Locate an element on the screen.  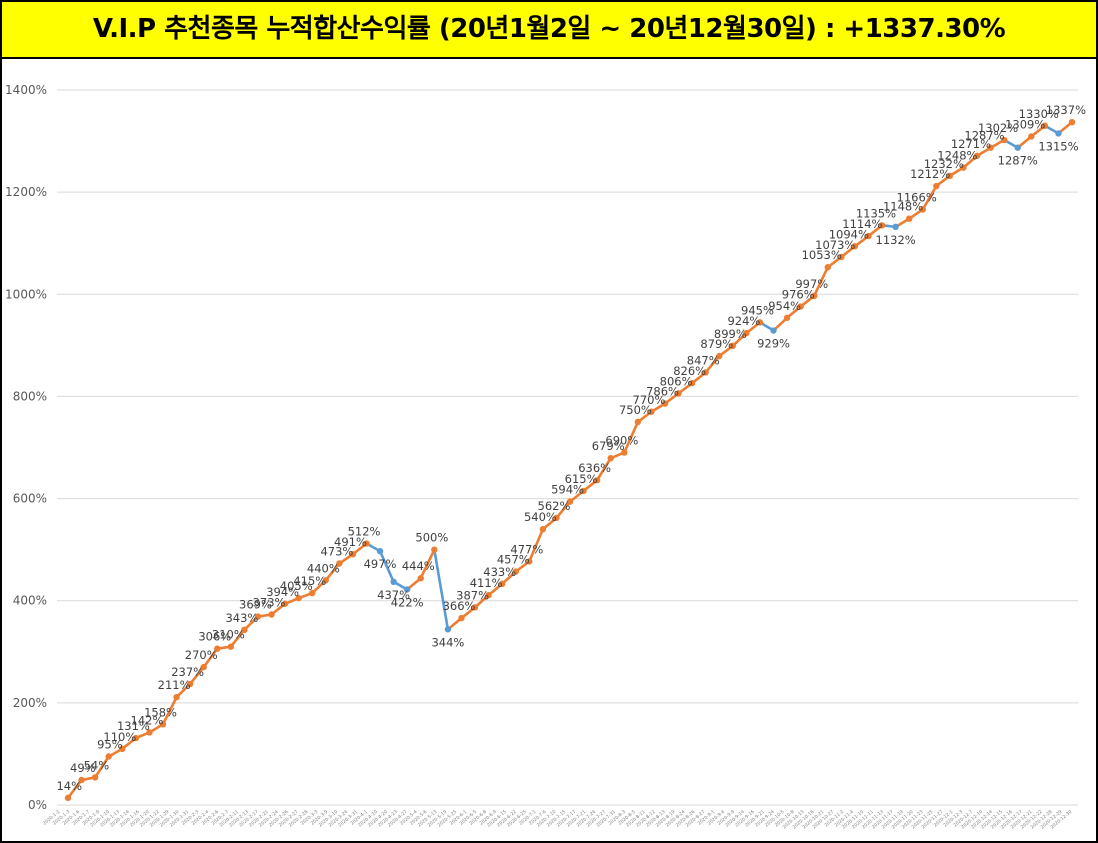
data-label: 270% is located at coordinates (201, 655).